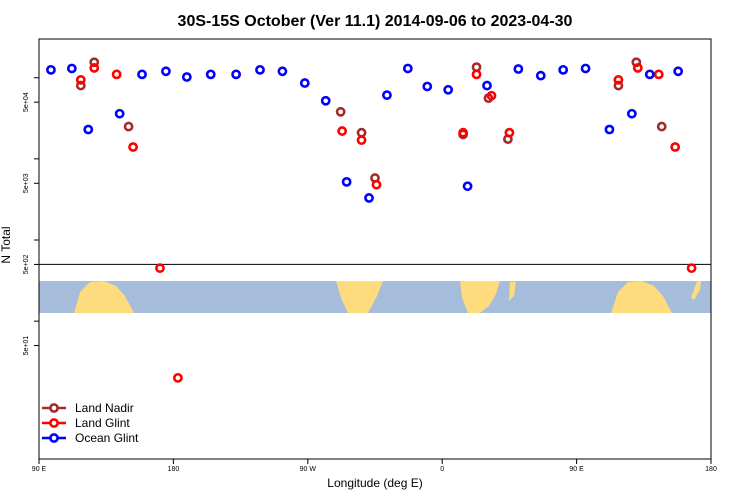  What do you see at coordinates (104, 297) in the screenshot?
I see `land-australia` at bounding box center [104, 297].